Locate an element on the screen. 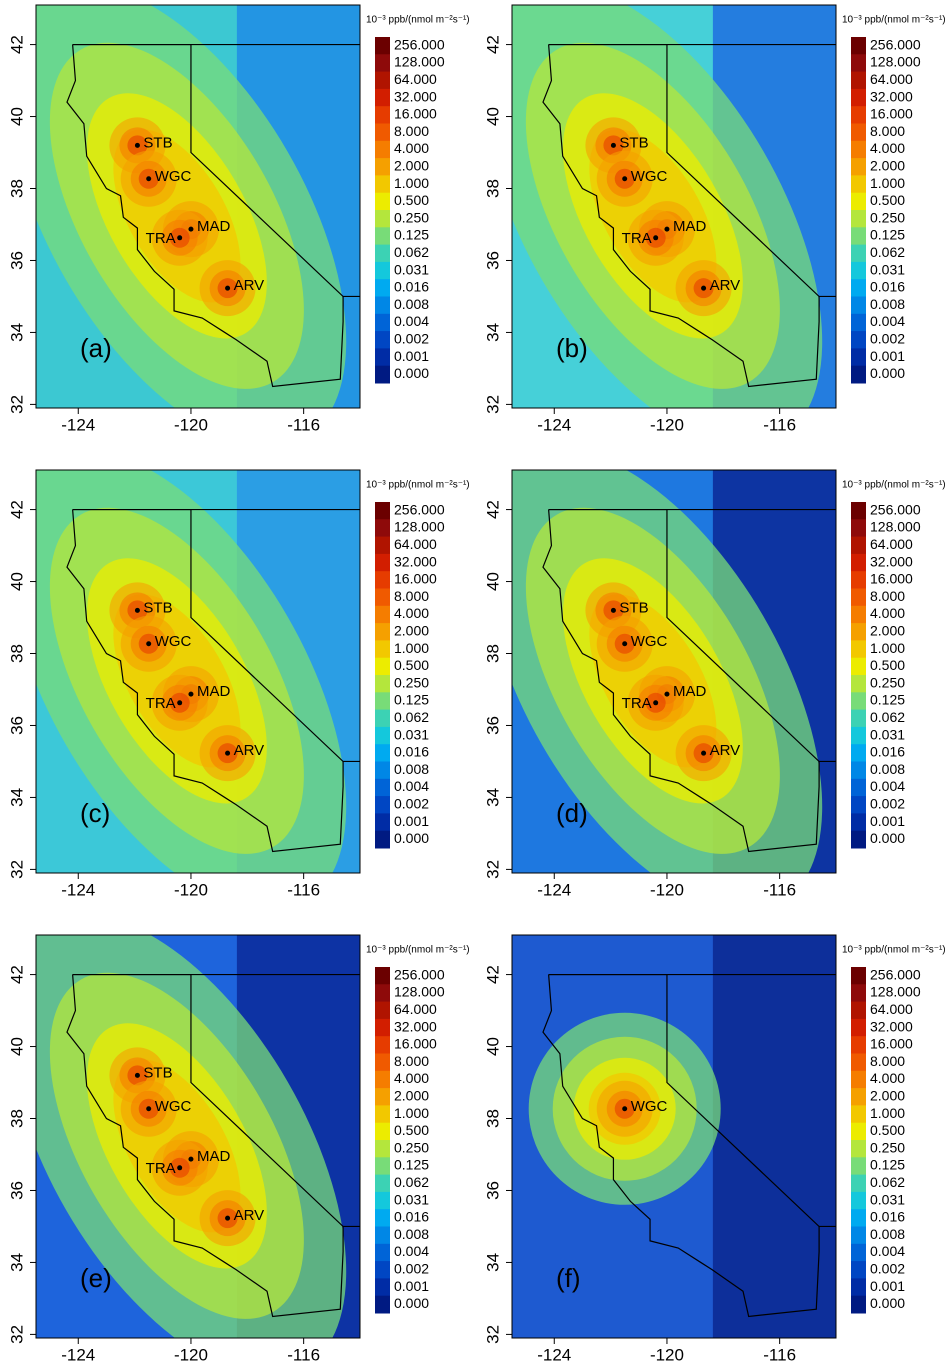  colorbar-label: 0.008 is located at coordinates (411, 304).